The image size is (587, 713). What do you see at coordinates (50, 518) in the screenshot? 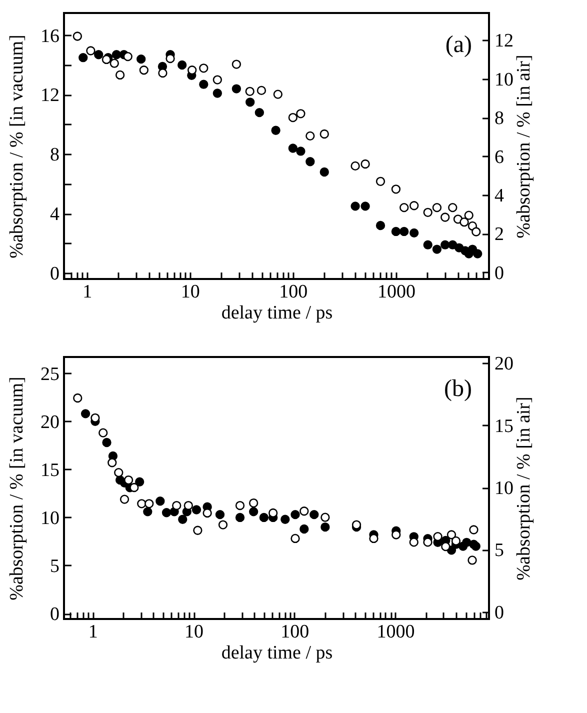
I see `y-tick-label: 10` at bounding box center [50, 518].